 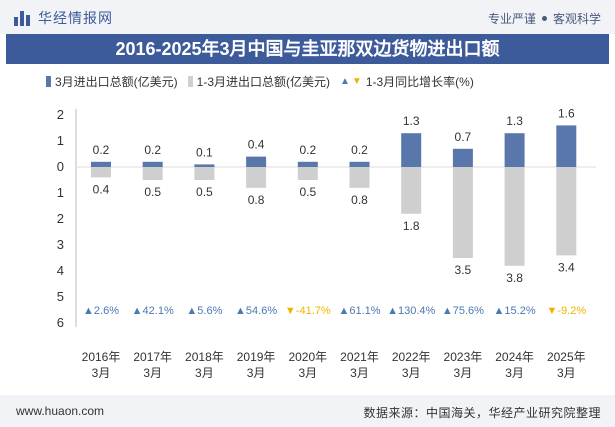 I want to click on data-label-jan-mar: 3.8, so click(x=514, y=278).